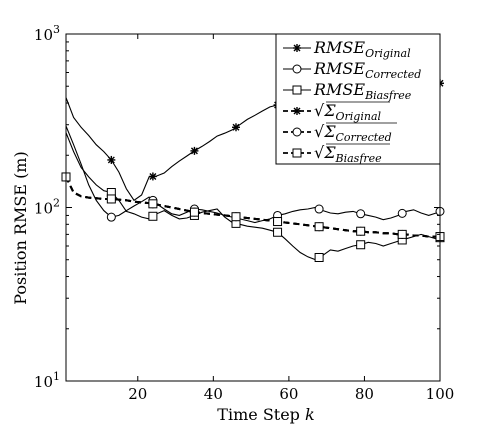 The image size is (485, 428). What do you see at coordinates (137, 394) in the screenshot?
I see `x-tick-label: 20` at bounding box center [137, 394].